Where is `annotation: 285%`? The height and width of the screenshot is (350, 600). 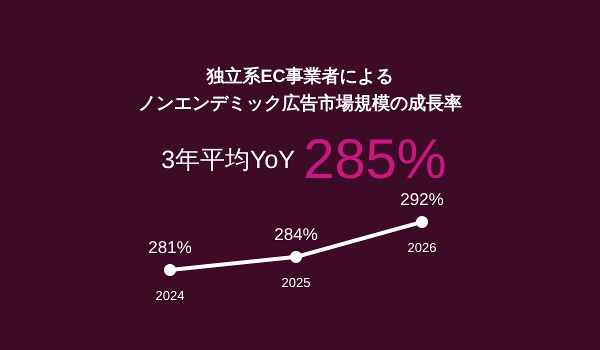
annotation: 285% is located at coordinates (375, 158).